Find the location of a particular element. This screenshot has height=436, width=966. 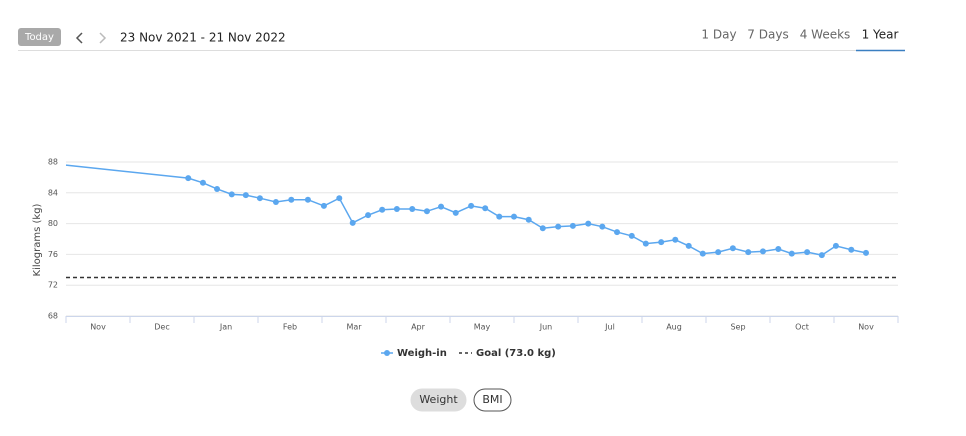

x-tick-label: Sep is located at coordinates (737, 327).